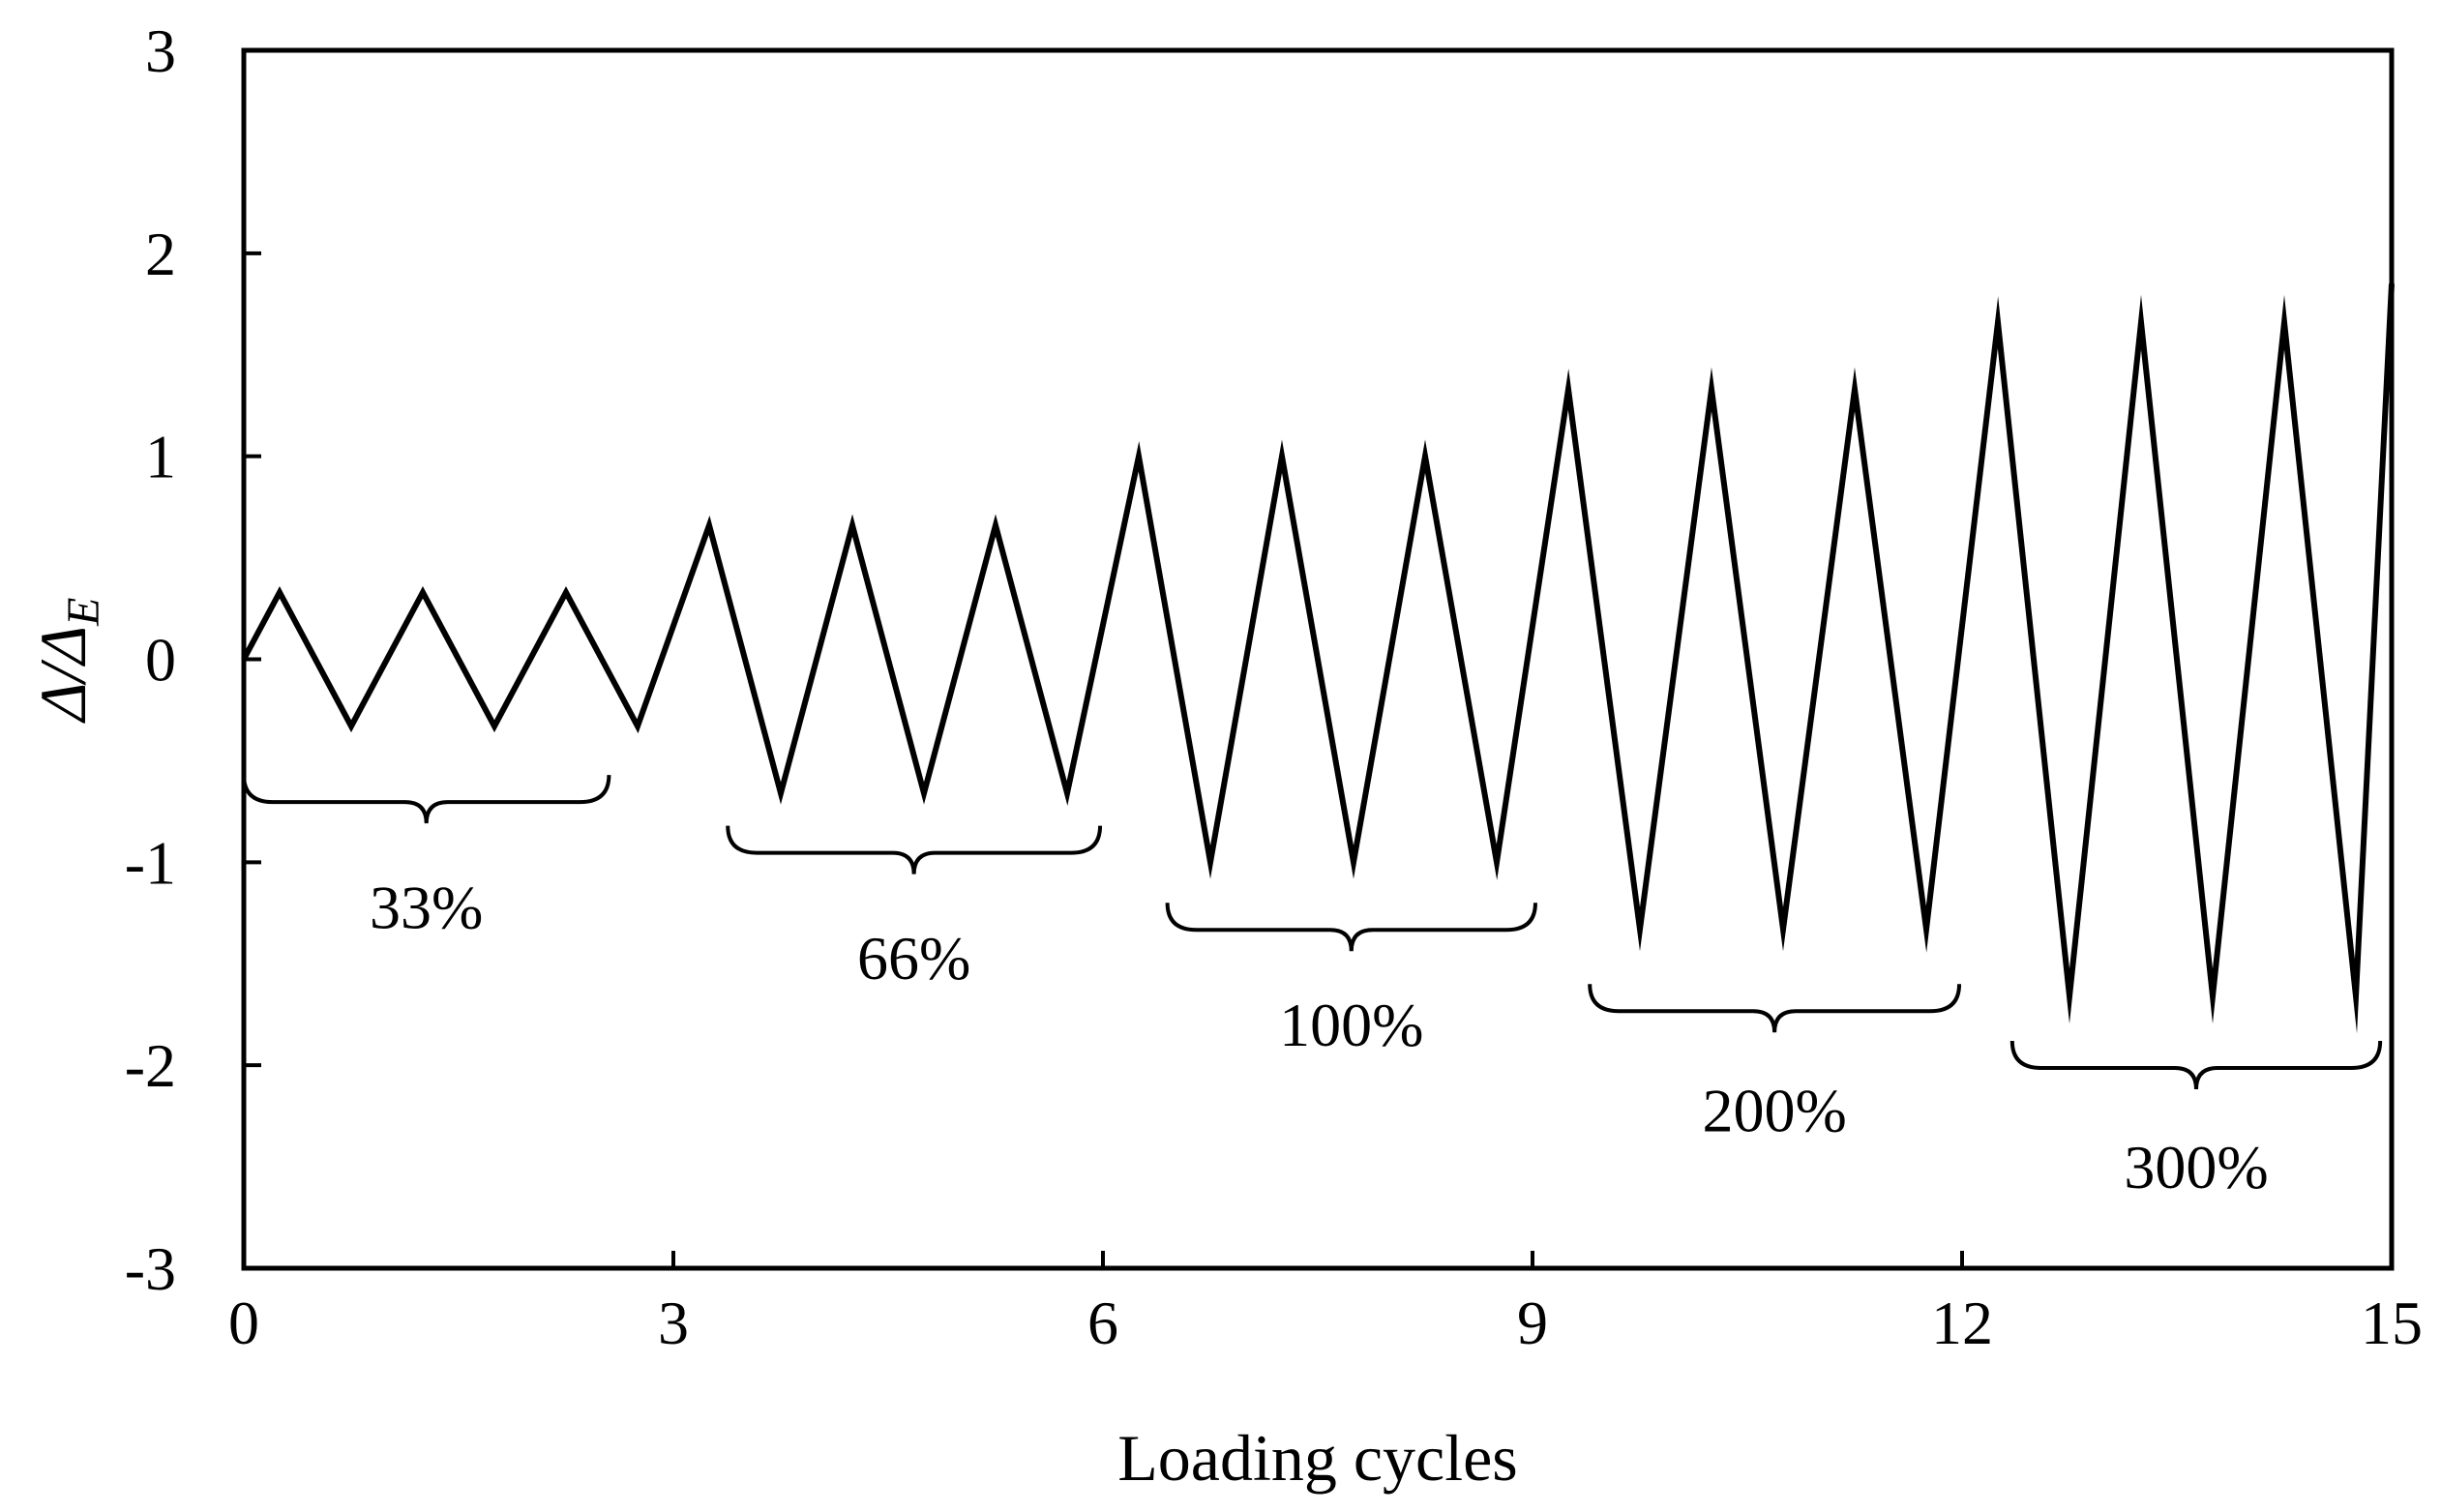 Image resolution: width=2441 pixels, height=1512 pixels. I want to click on y-tick-label: 3, so click(161, 50).